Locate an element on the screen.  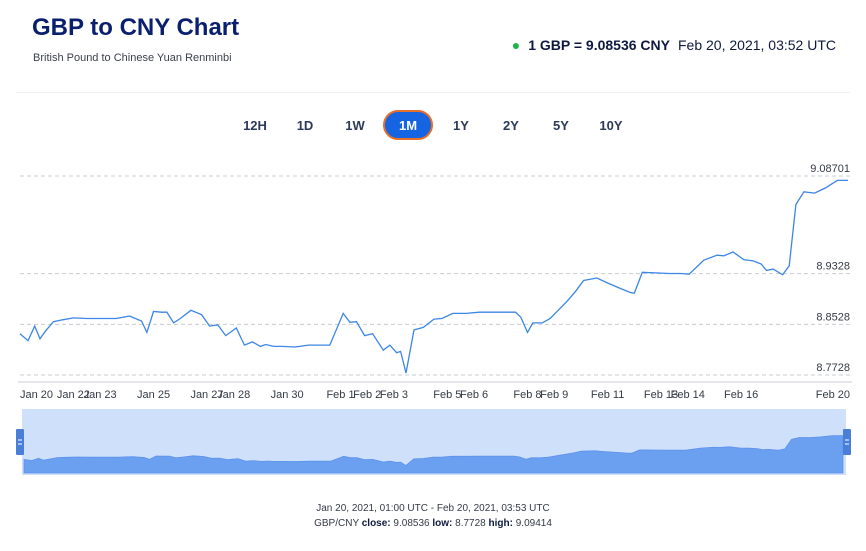
navigator-handle-left is located at coordinates (20, 442).